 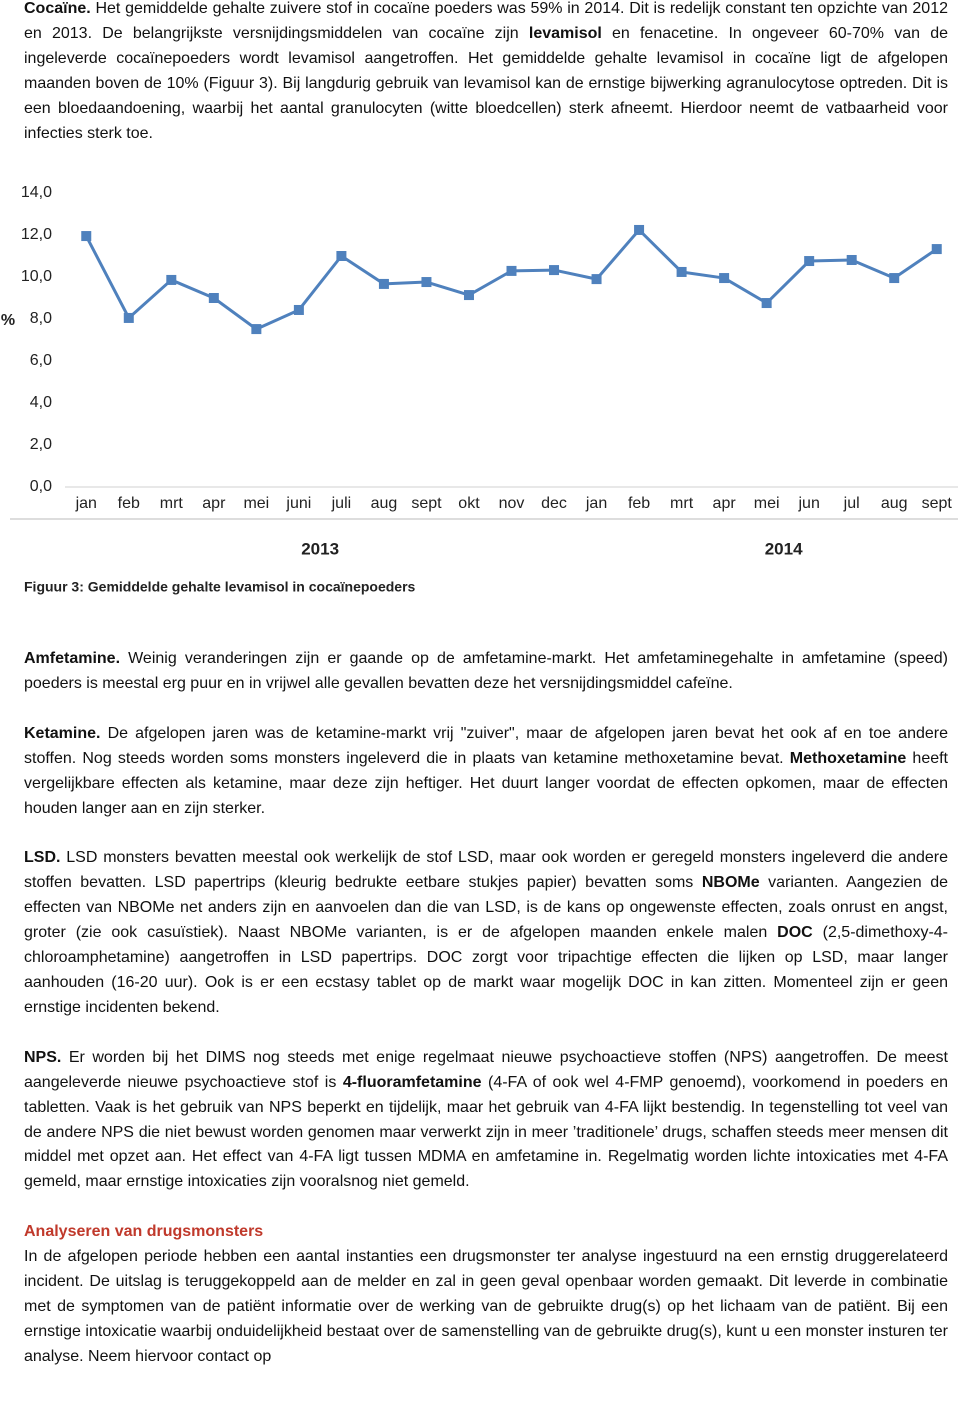 I want to click on y-tick-label: 2,0, so click(x=41, y=444).